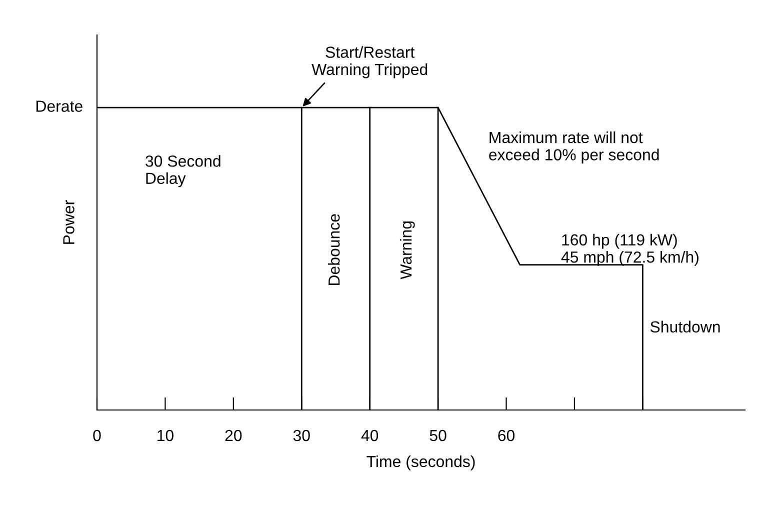  Describe the element at coordinates (301, 436) in the screenshot. I see `x-tick-label: 30` at that location.